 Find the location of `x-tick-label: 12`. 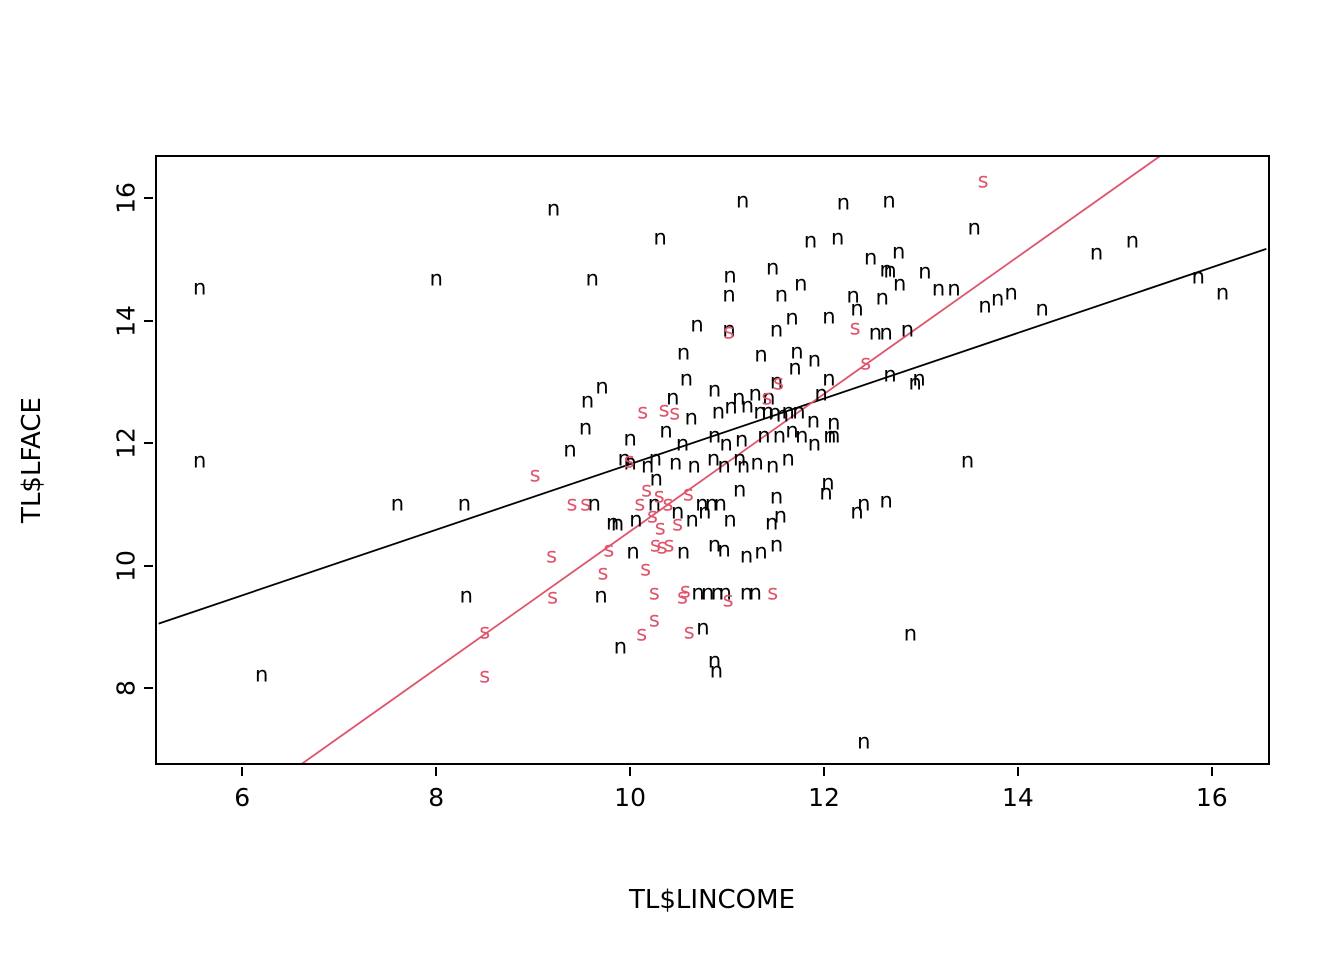

x-tick-label: 12 is located at coordinates (824, 797).